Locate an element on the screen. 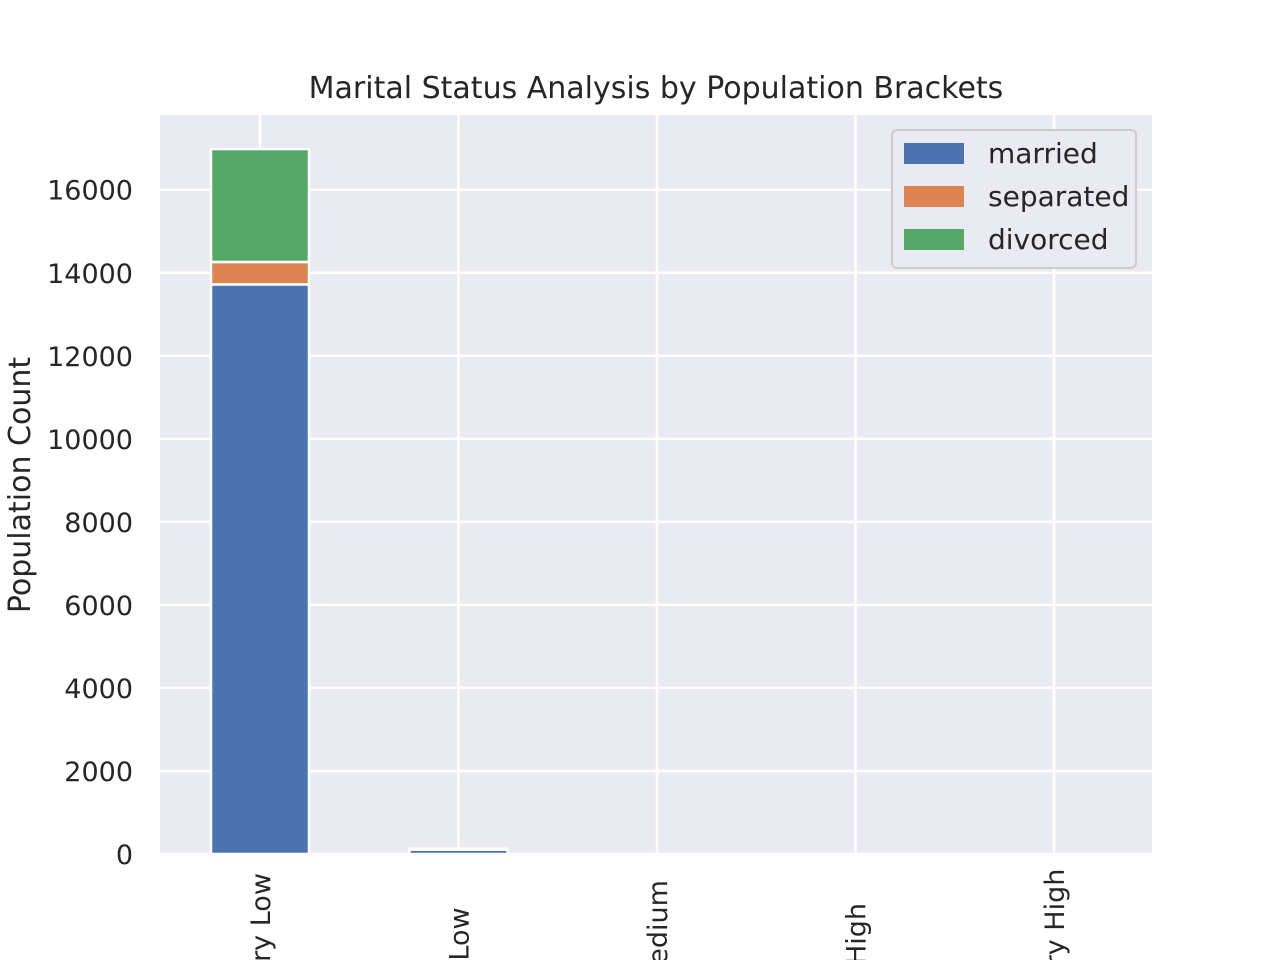 The image size is (1280, 965). y-axis-ticks: 0 2000 4000 6000 8000 10000 12000 14000 16000 is located at coordinates (90, 523).